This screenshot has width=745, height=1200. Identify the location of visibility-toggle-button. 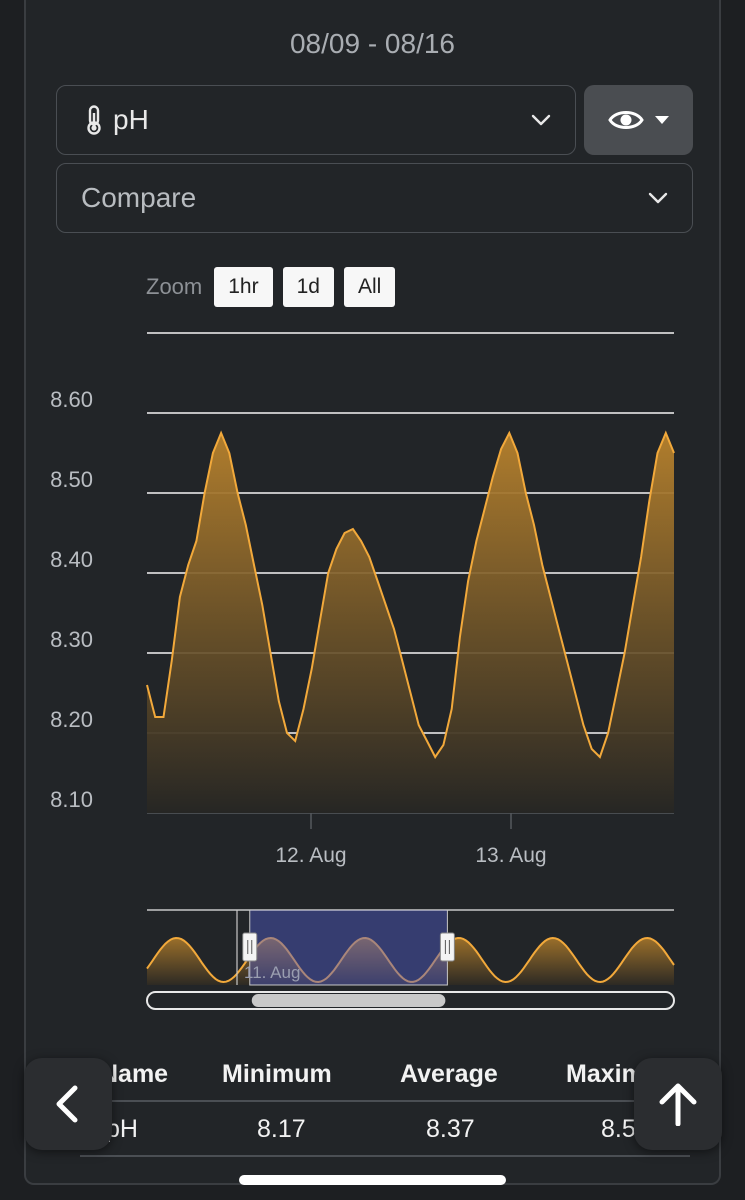
(638, 120).